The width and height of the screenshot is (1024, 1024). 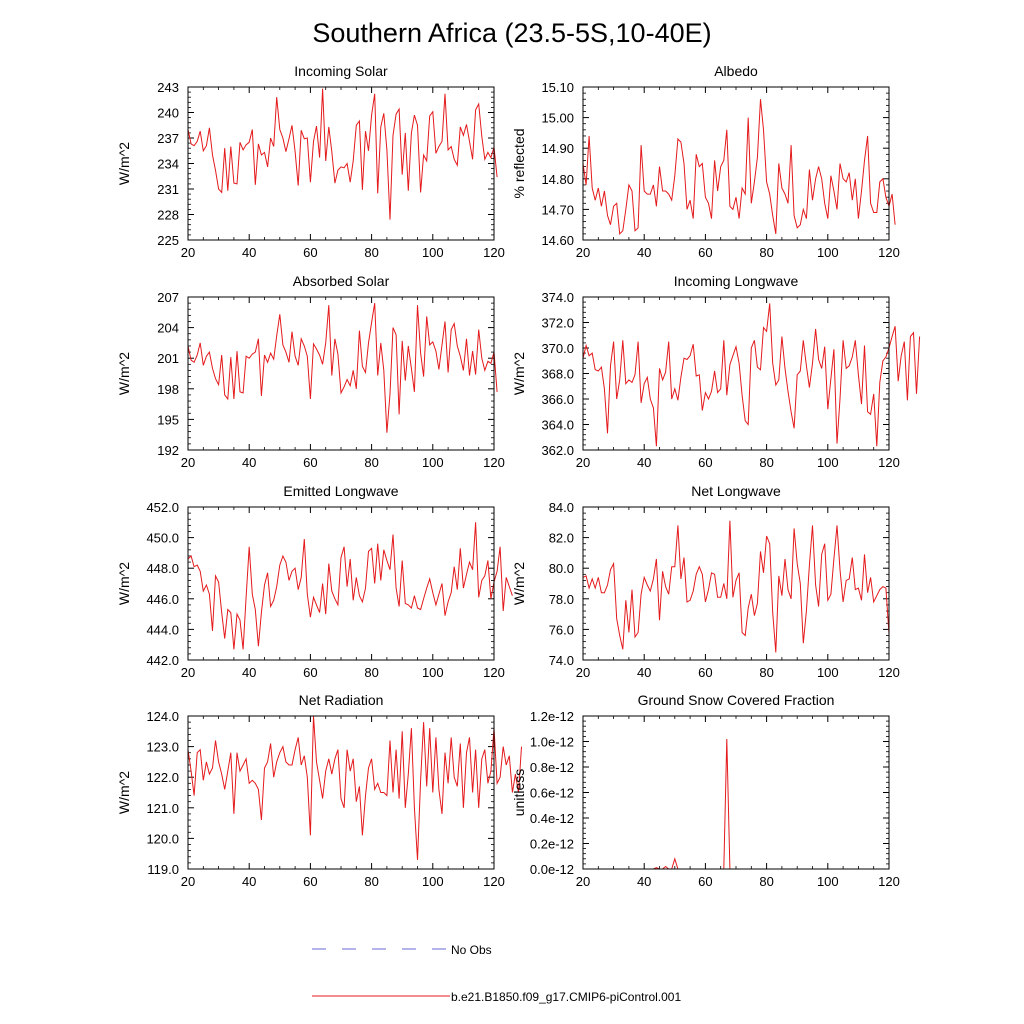 What do you see at coordinates (736, 281) in the screenshot?
I see `chart-title: Incoming Longwave` at bounding box center [736, 281].